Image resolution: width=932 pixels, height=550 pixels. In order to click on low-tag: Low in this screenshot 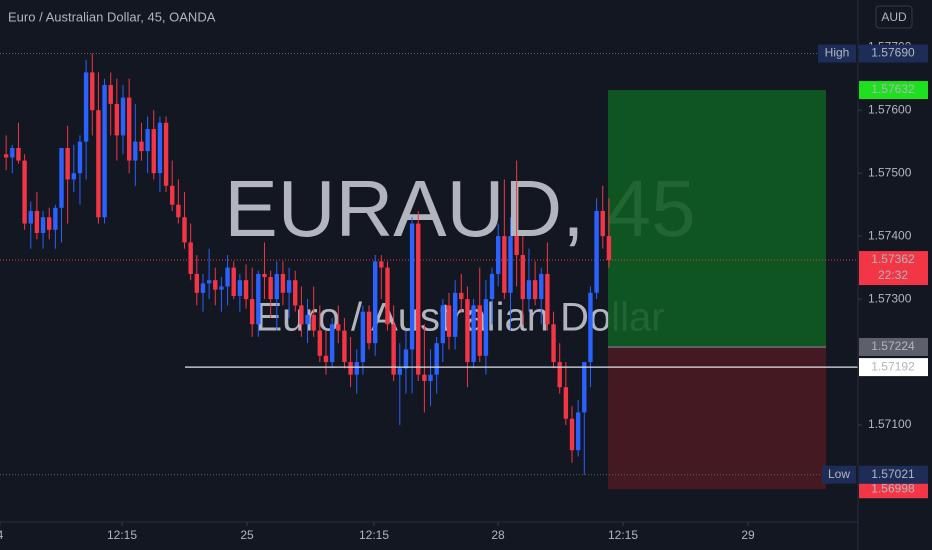, I will do `click(839, 474)`.